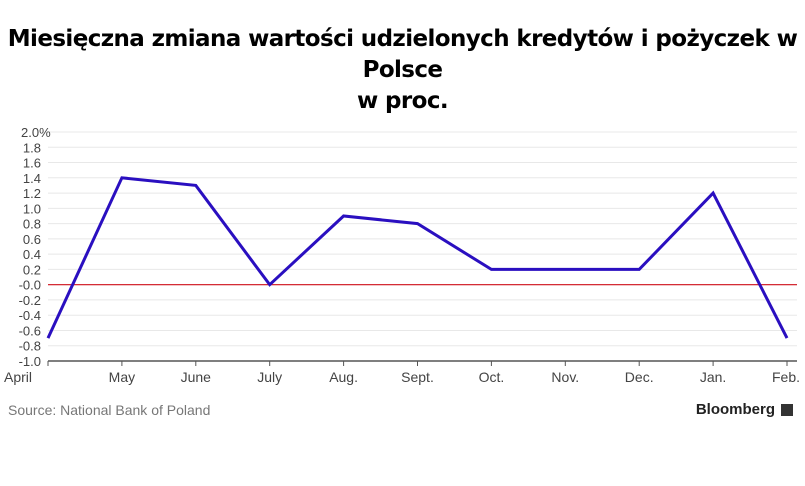  I want to click on x-tick-label: Oct., so click(492, 377).